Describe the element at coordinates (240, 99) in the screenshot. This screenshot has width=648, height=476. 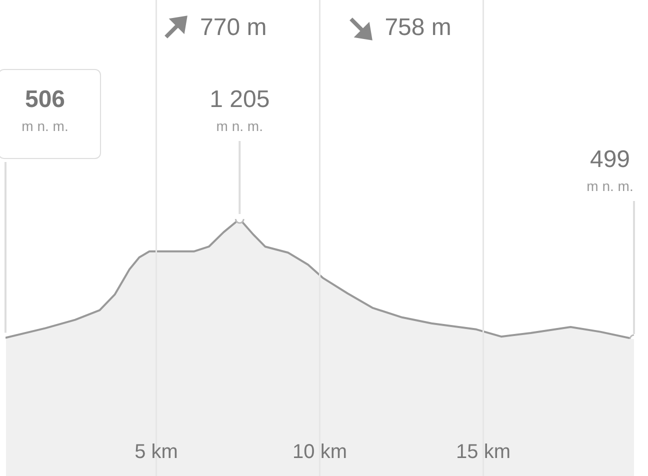
I see `annotation: 1 205` at that location.